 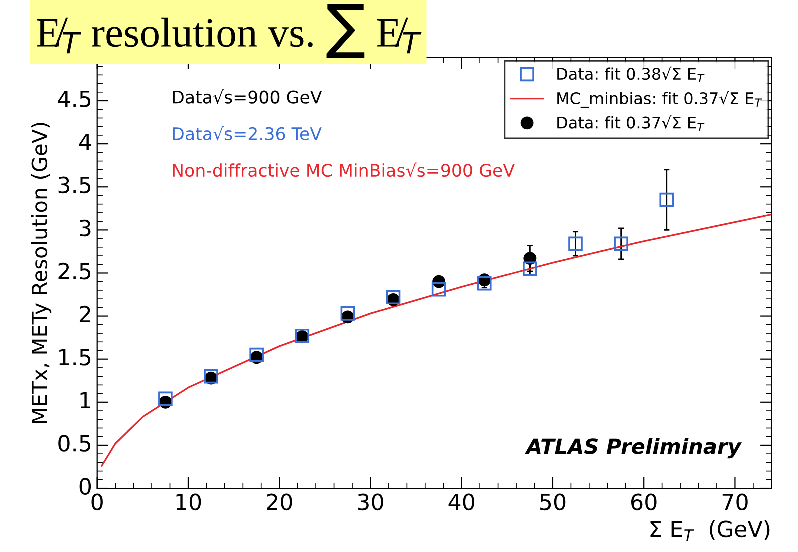 I want to click on legend-label: Data: fit 0.38√Σ E$_{T}$, so click(x=631, y=74).